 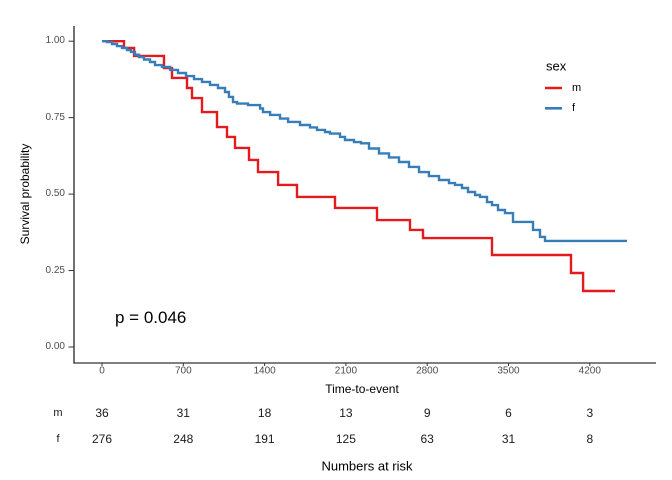 What do you see at coordinates (264, 413) in the screenshot?
I see `risk-count-m: 18` at bounding box center [264, 413].